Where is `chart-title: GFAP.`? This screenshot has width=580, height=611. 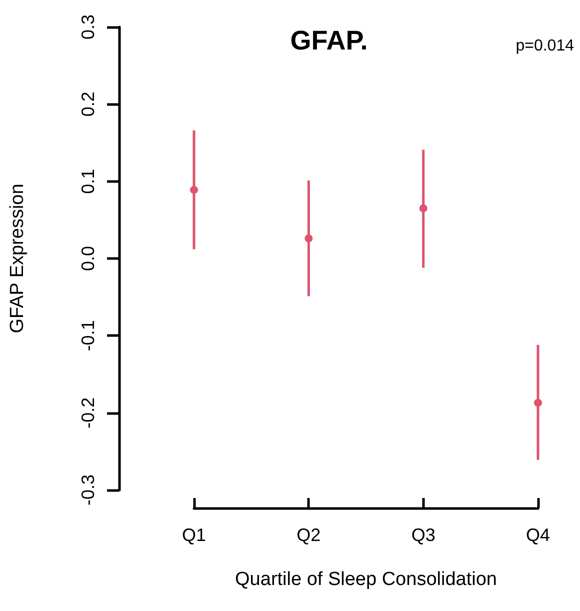
chart-title: GFAP. is located at coordinates (329, 41).